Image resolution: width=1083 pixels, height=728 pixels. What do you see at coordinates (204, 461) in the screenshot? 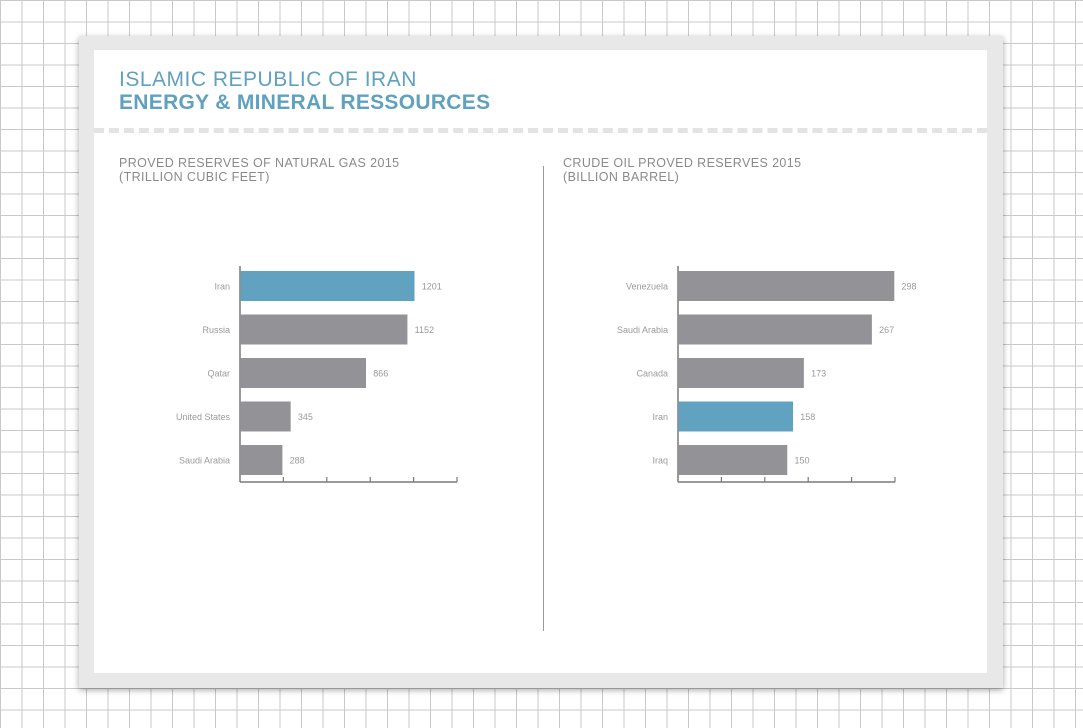
I see `gas-category-label: Saudi Arabia` at bounding box center [204, 461].